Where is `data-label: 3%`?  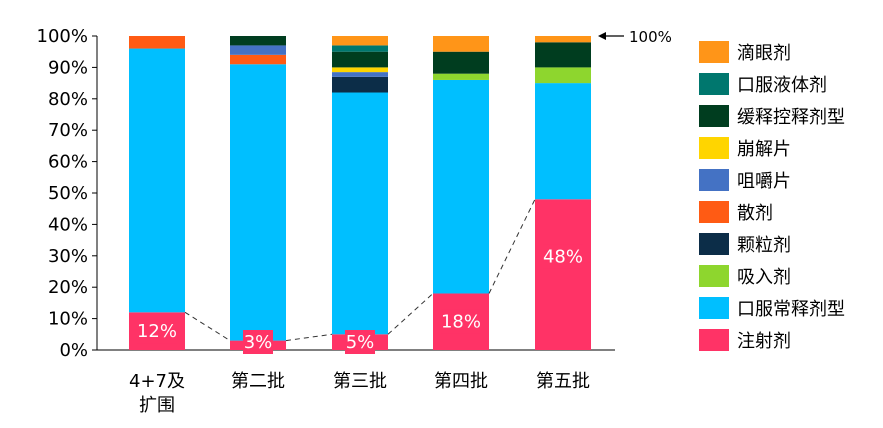 data-label: 3% is located at coordinates (258, 342).